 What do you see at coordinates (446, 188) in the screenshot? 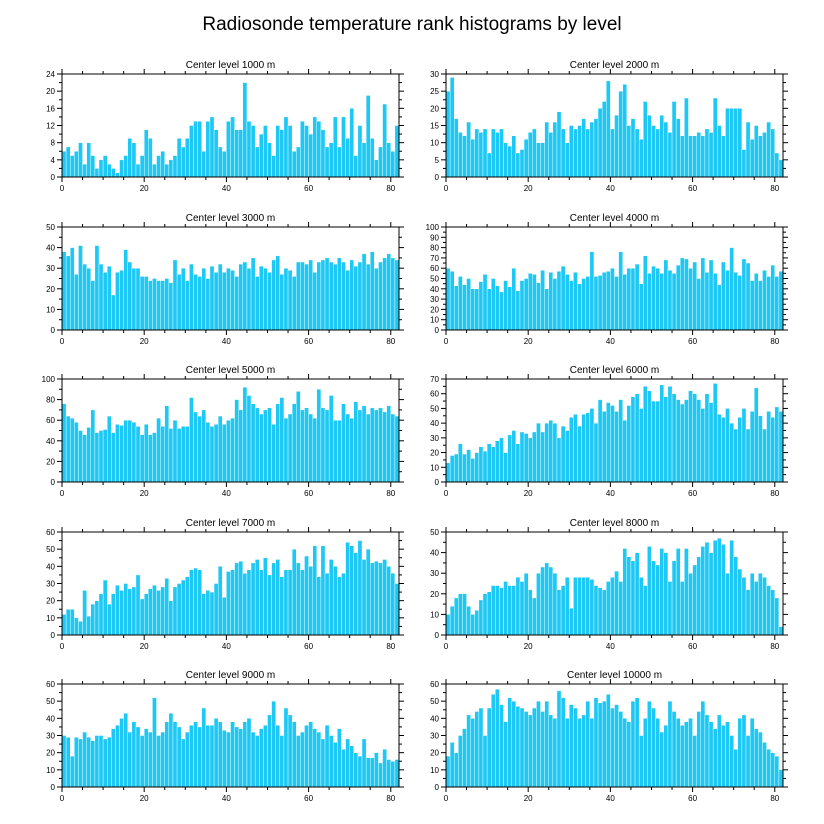
I see `x-tick-label: 0` at bounding box center [446, 188].